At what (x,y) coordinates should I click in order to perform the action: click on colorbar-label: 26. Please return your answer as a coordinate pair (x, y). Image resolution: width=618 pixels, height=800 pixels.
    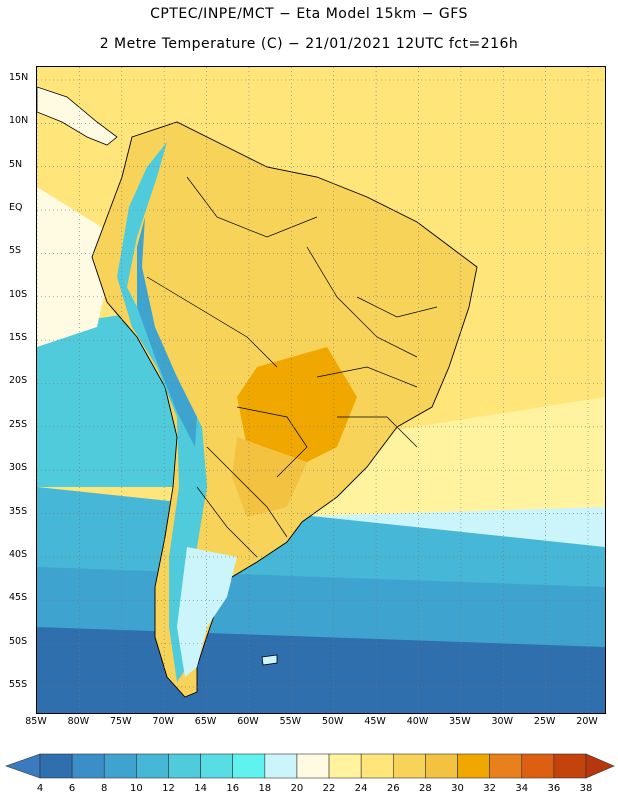
    Looking at the image, I should click on (393, 788).